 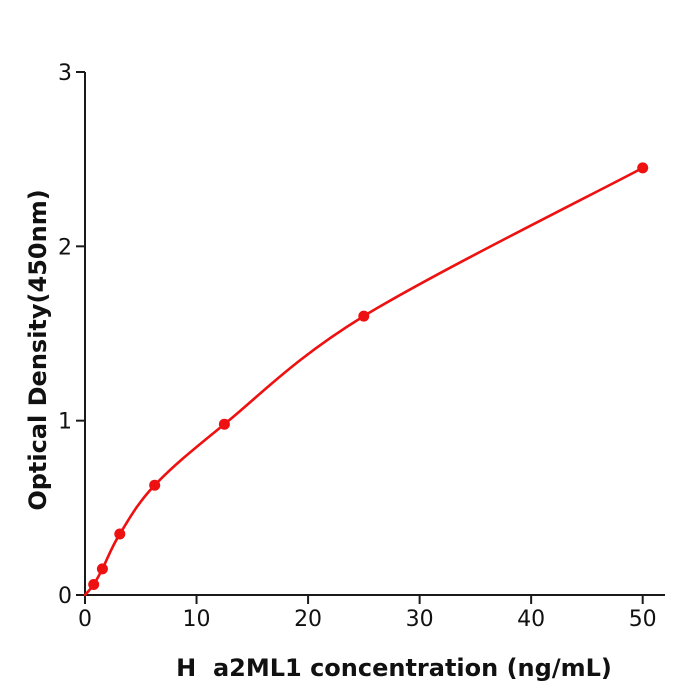 I want to click on x-tick-label: 40, so click(x=531, y=619).